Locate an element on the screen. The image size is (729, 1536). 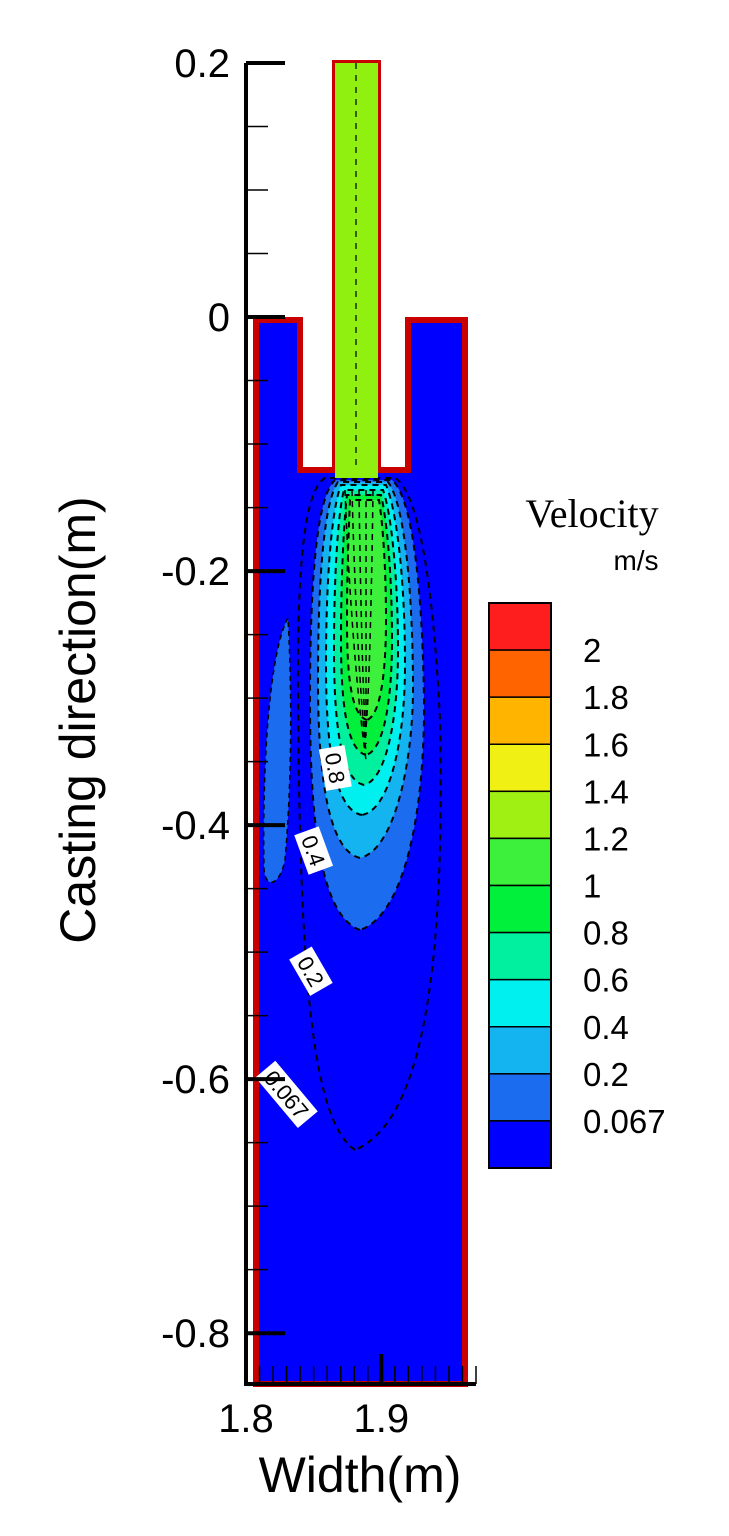
x-tick-label: 1.8 is located at coordinates (246, 1419).